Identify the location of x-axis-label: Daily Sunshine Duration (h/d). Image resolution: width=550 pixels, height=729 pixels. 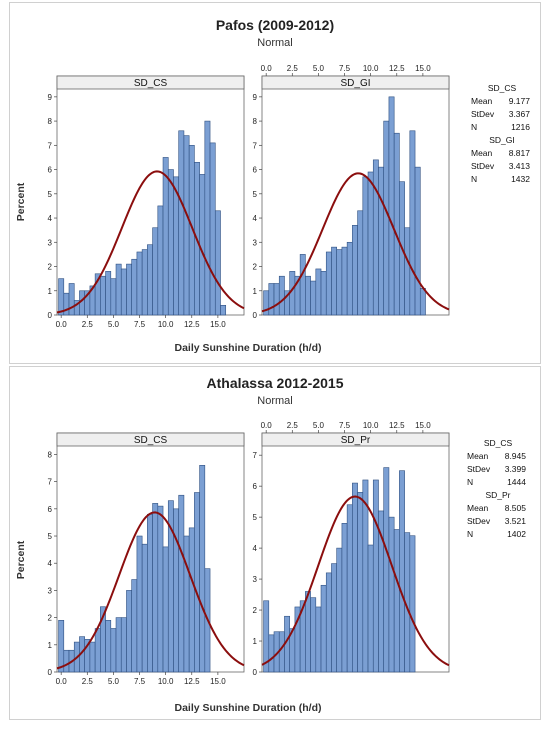
(247, 348).